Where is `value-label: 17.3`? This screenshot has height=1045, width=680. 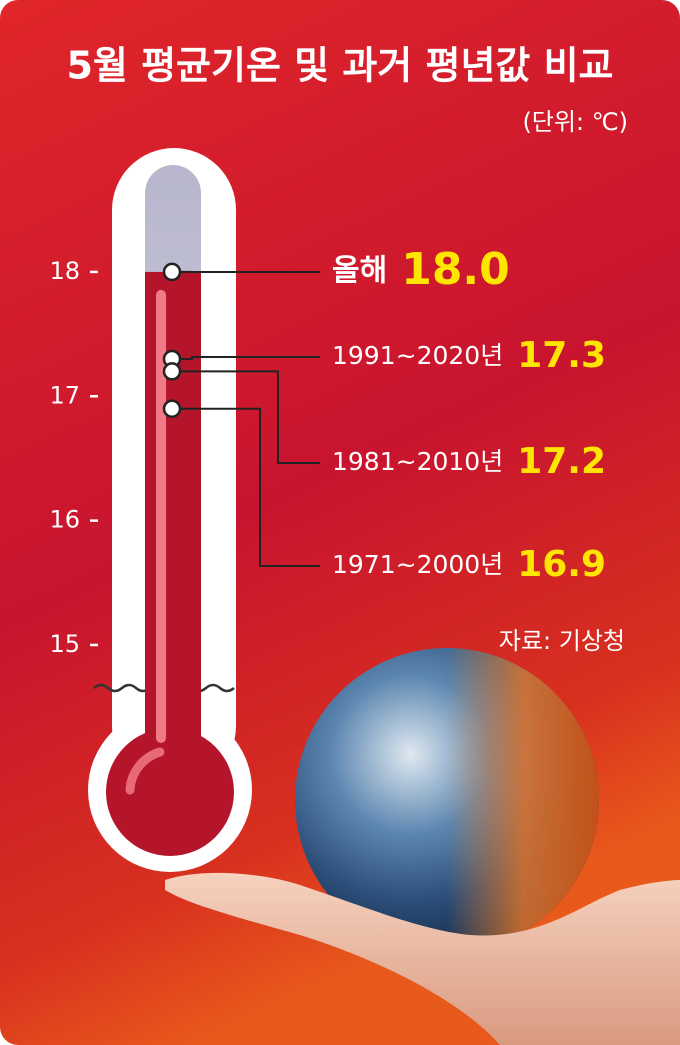 value-label: 17.3 is located at coordinates (561, 355).